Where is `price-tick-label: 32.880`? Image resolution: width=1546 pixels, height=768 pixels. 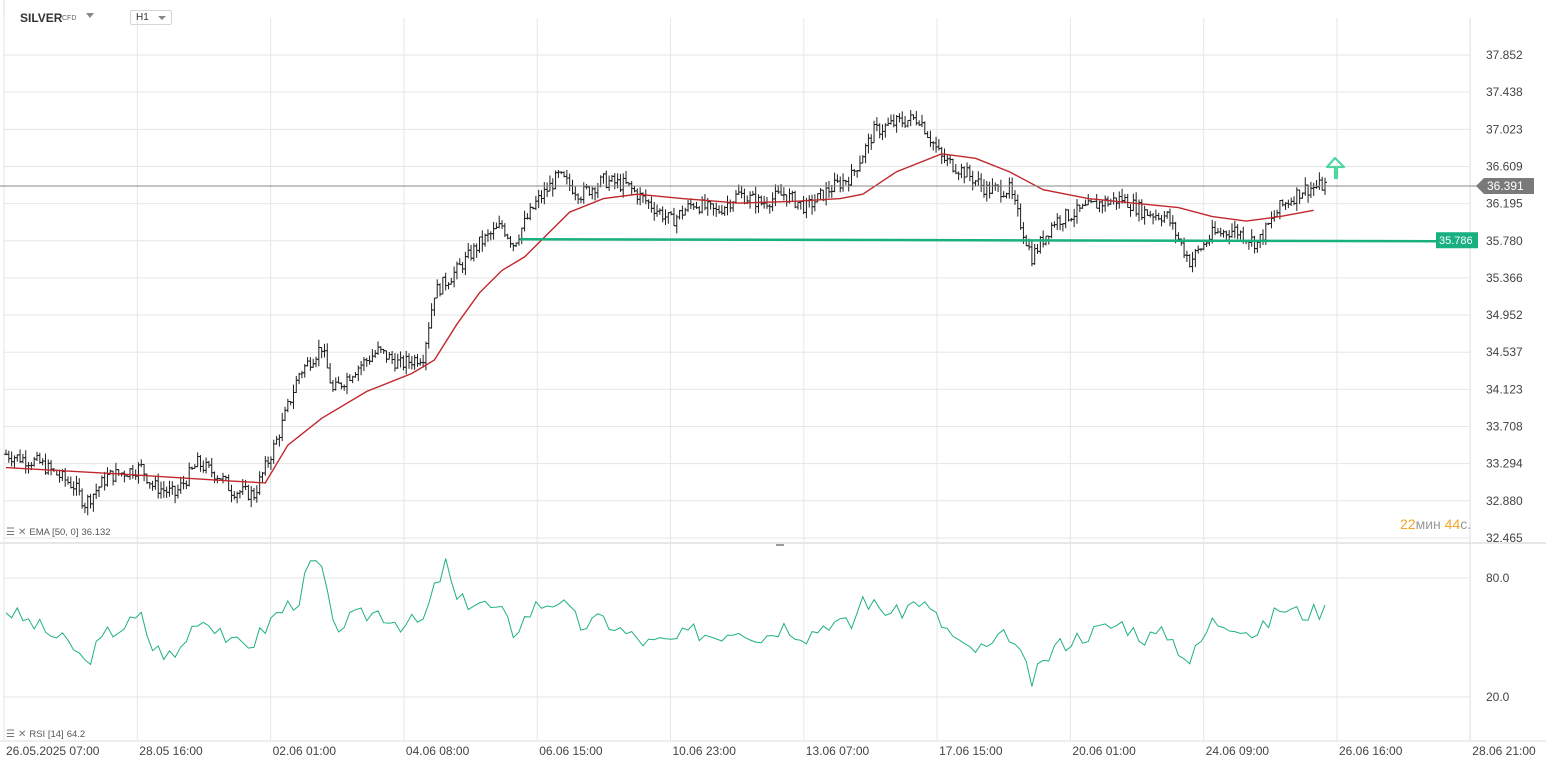 price-tick-label: 32.880 is located at coordinates (1504, 501).